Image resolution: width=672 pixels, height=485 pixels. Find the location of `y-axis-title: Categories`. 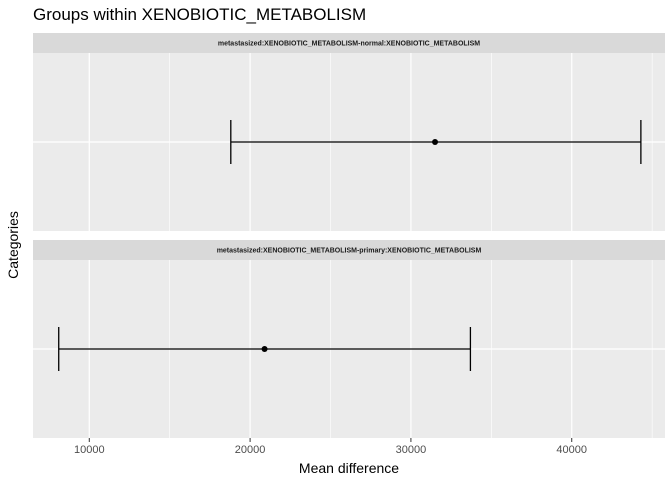

y-axis-title: Categories is located at coordinates (13, 245).